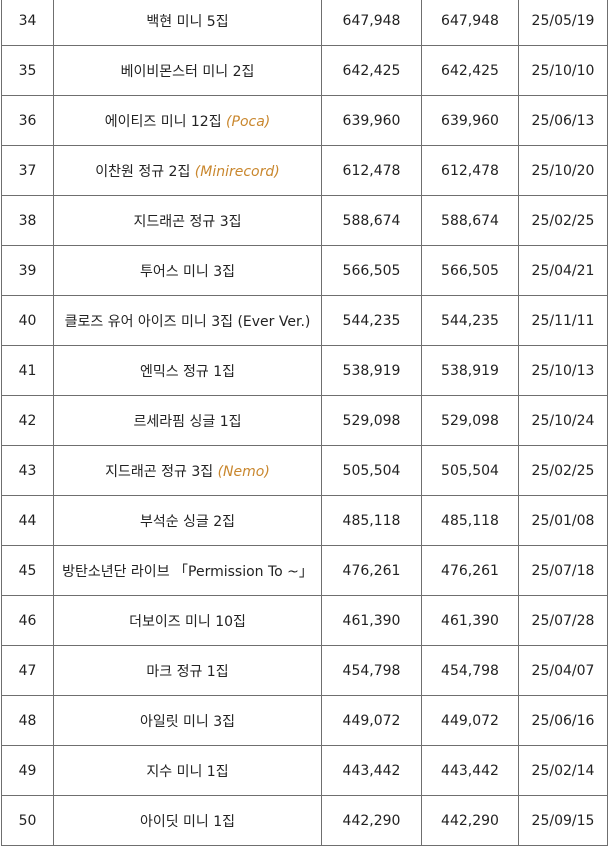 Image resolution: width=609 pixels, height=848 pixels. What do you see at coordinates (237, 171) in the screenshot?
I see `album-edition-note: (Minirecord)` at bounding box center [237, 171].